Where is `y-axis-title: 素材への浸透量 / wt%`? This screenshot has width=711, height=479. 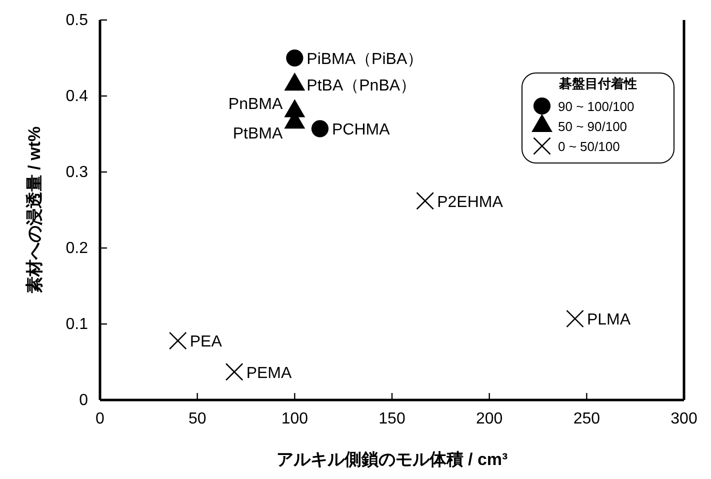
y-axis-title: 素材への浸透量 / wt% is located at coordinates (34, 210).